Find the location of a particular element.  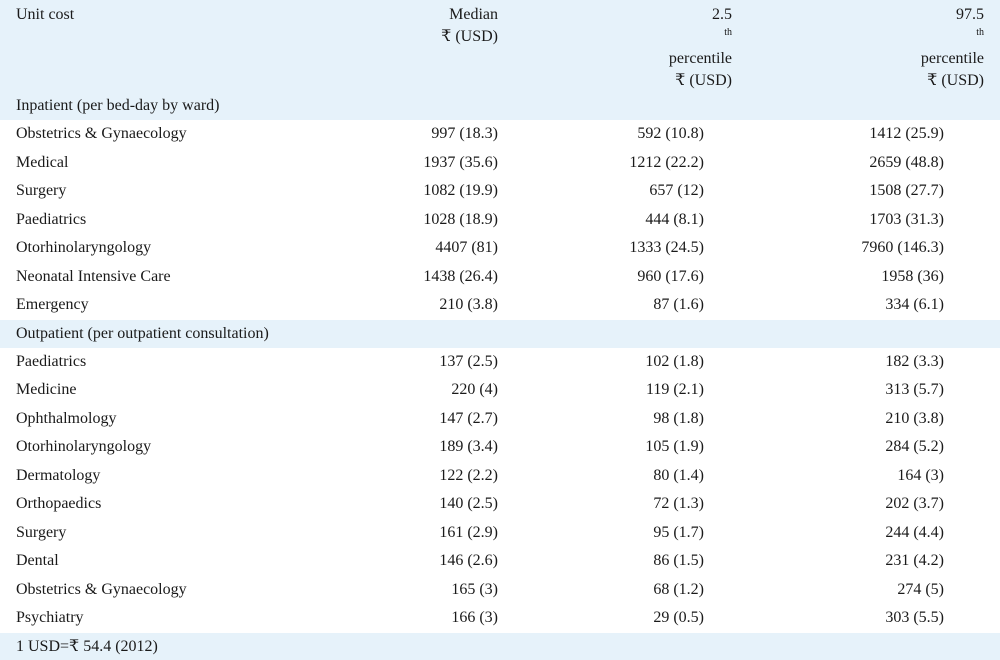

row-p2-5th: 95 (1.7) is located at coordinates (678, 532).